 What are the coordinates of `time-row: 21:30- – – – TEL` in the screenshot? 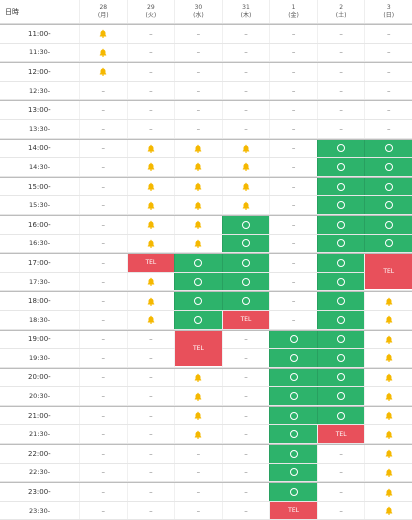 It's located at (206, 435).